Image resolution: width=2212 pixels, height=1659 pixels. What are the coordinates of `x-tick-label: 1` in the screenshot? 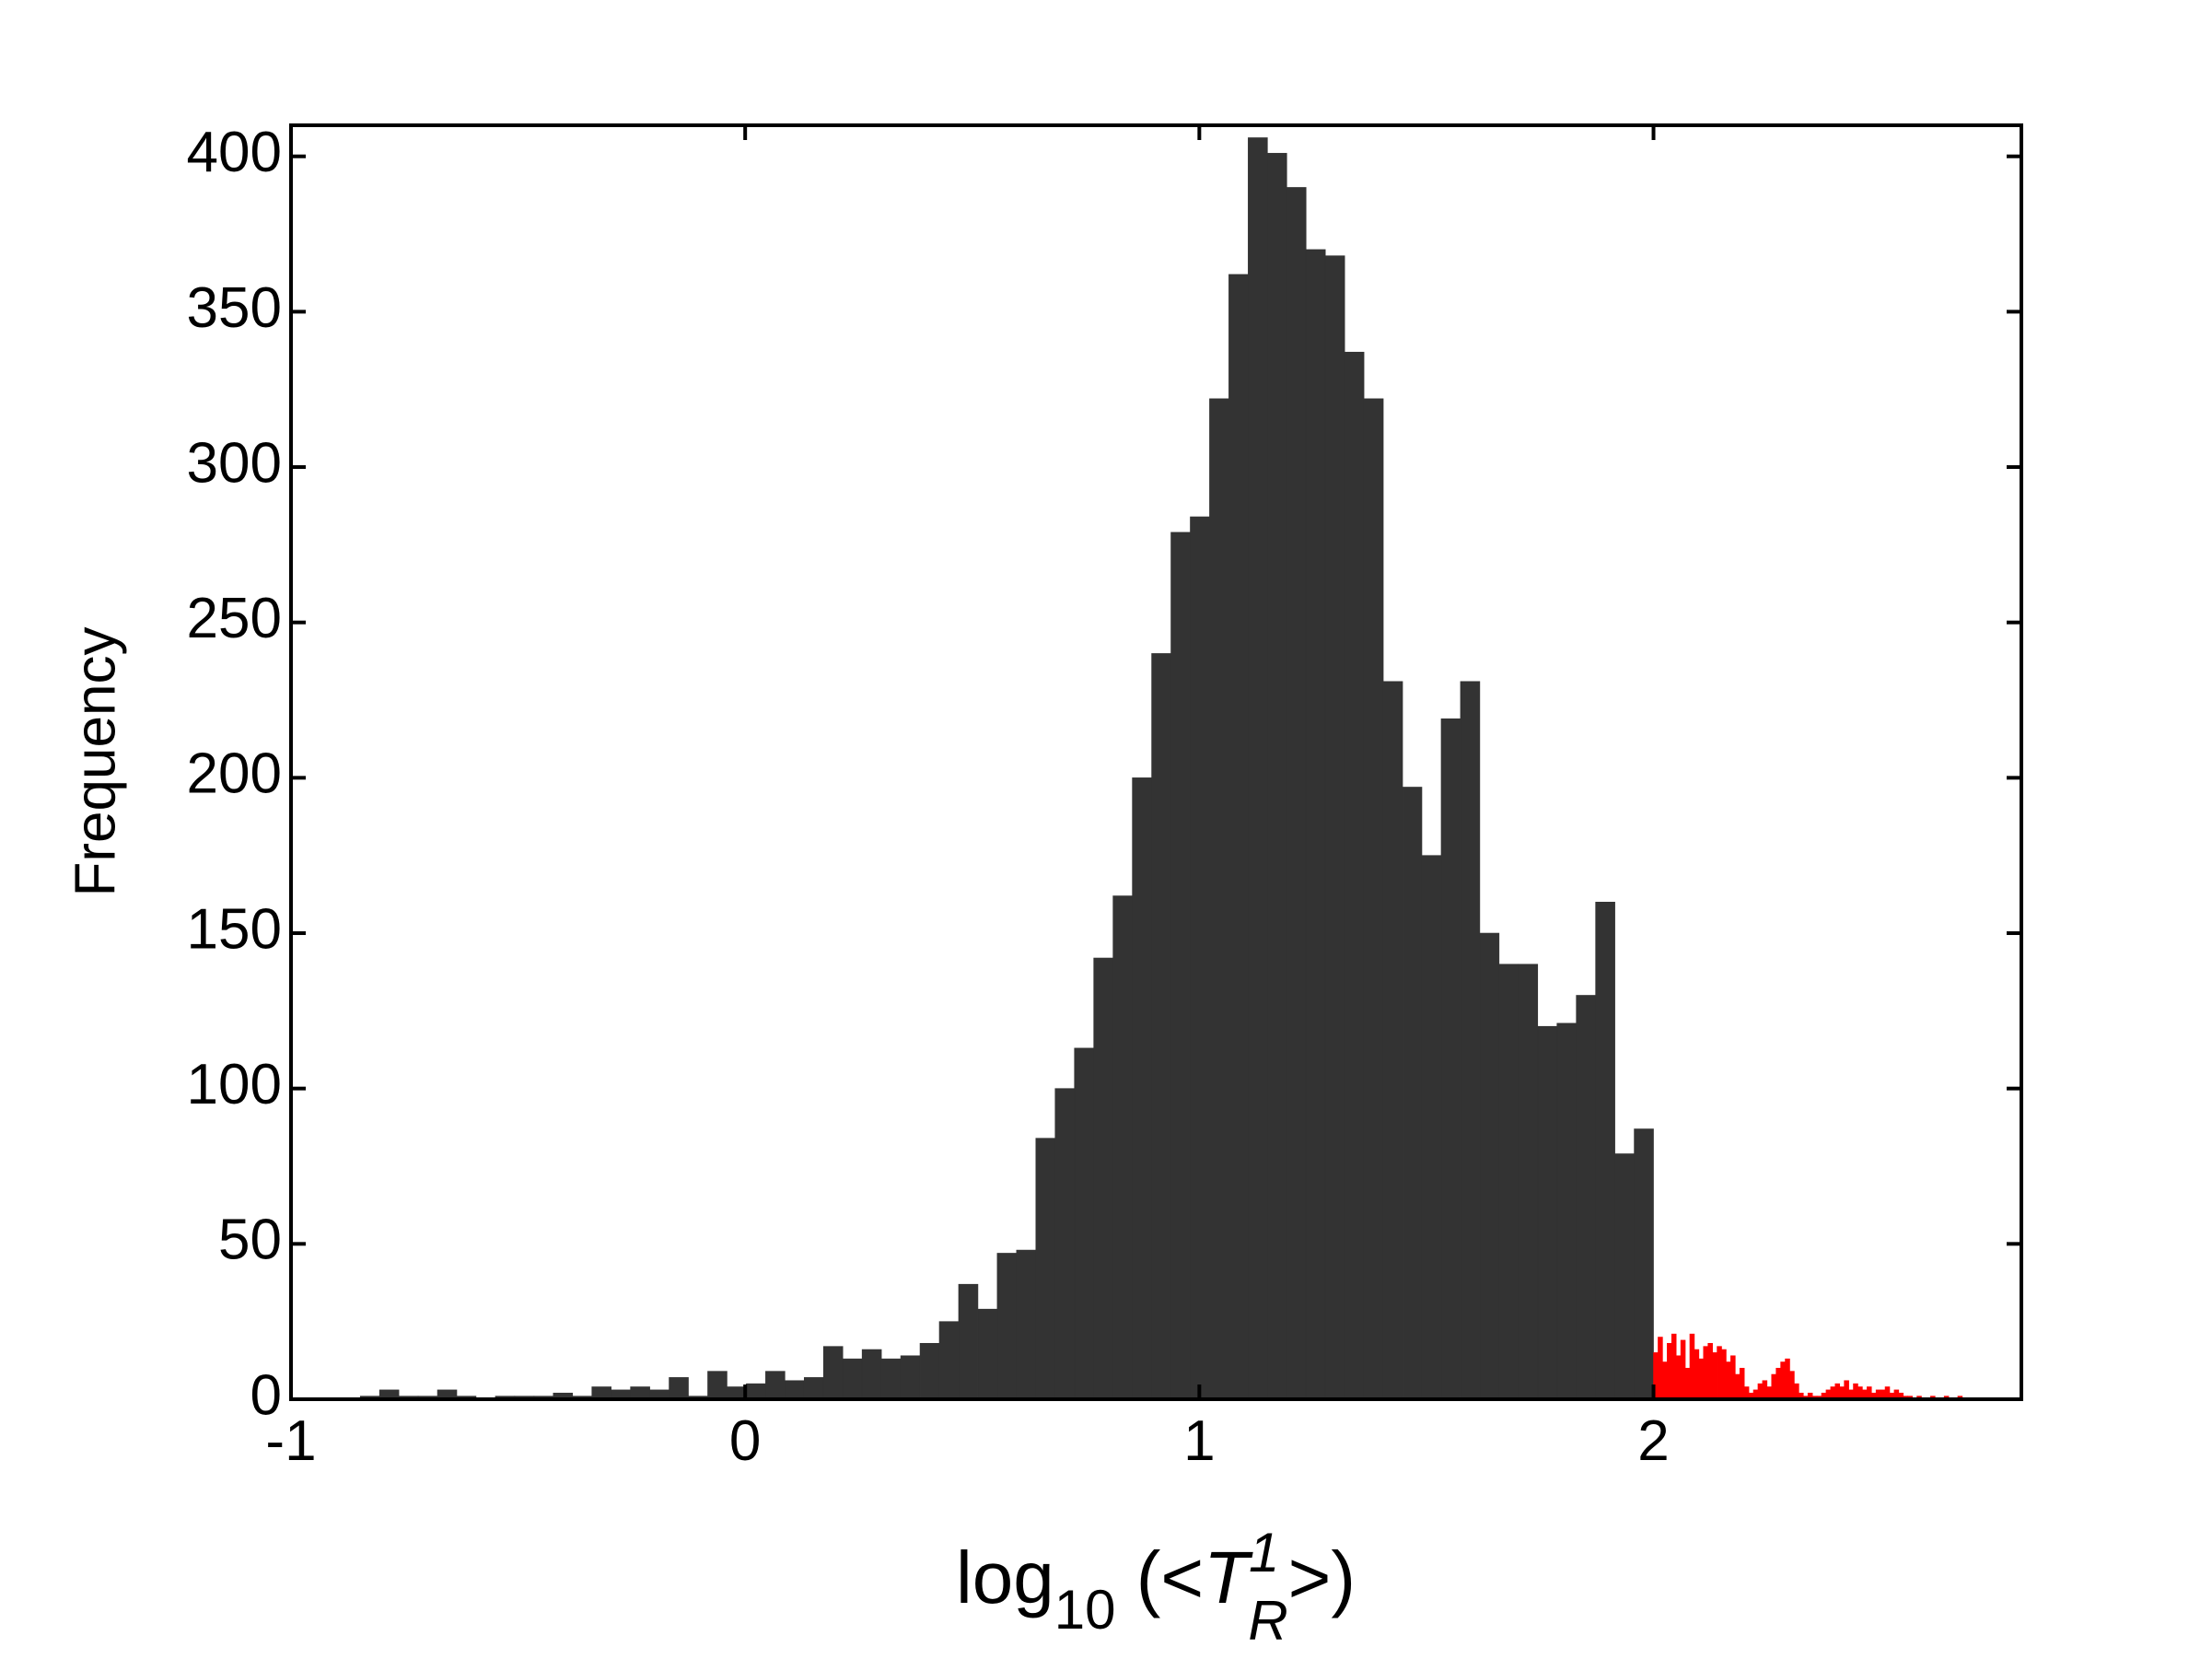 It's located at (1199, 1441).